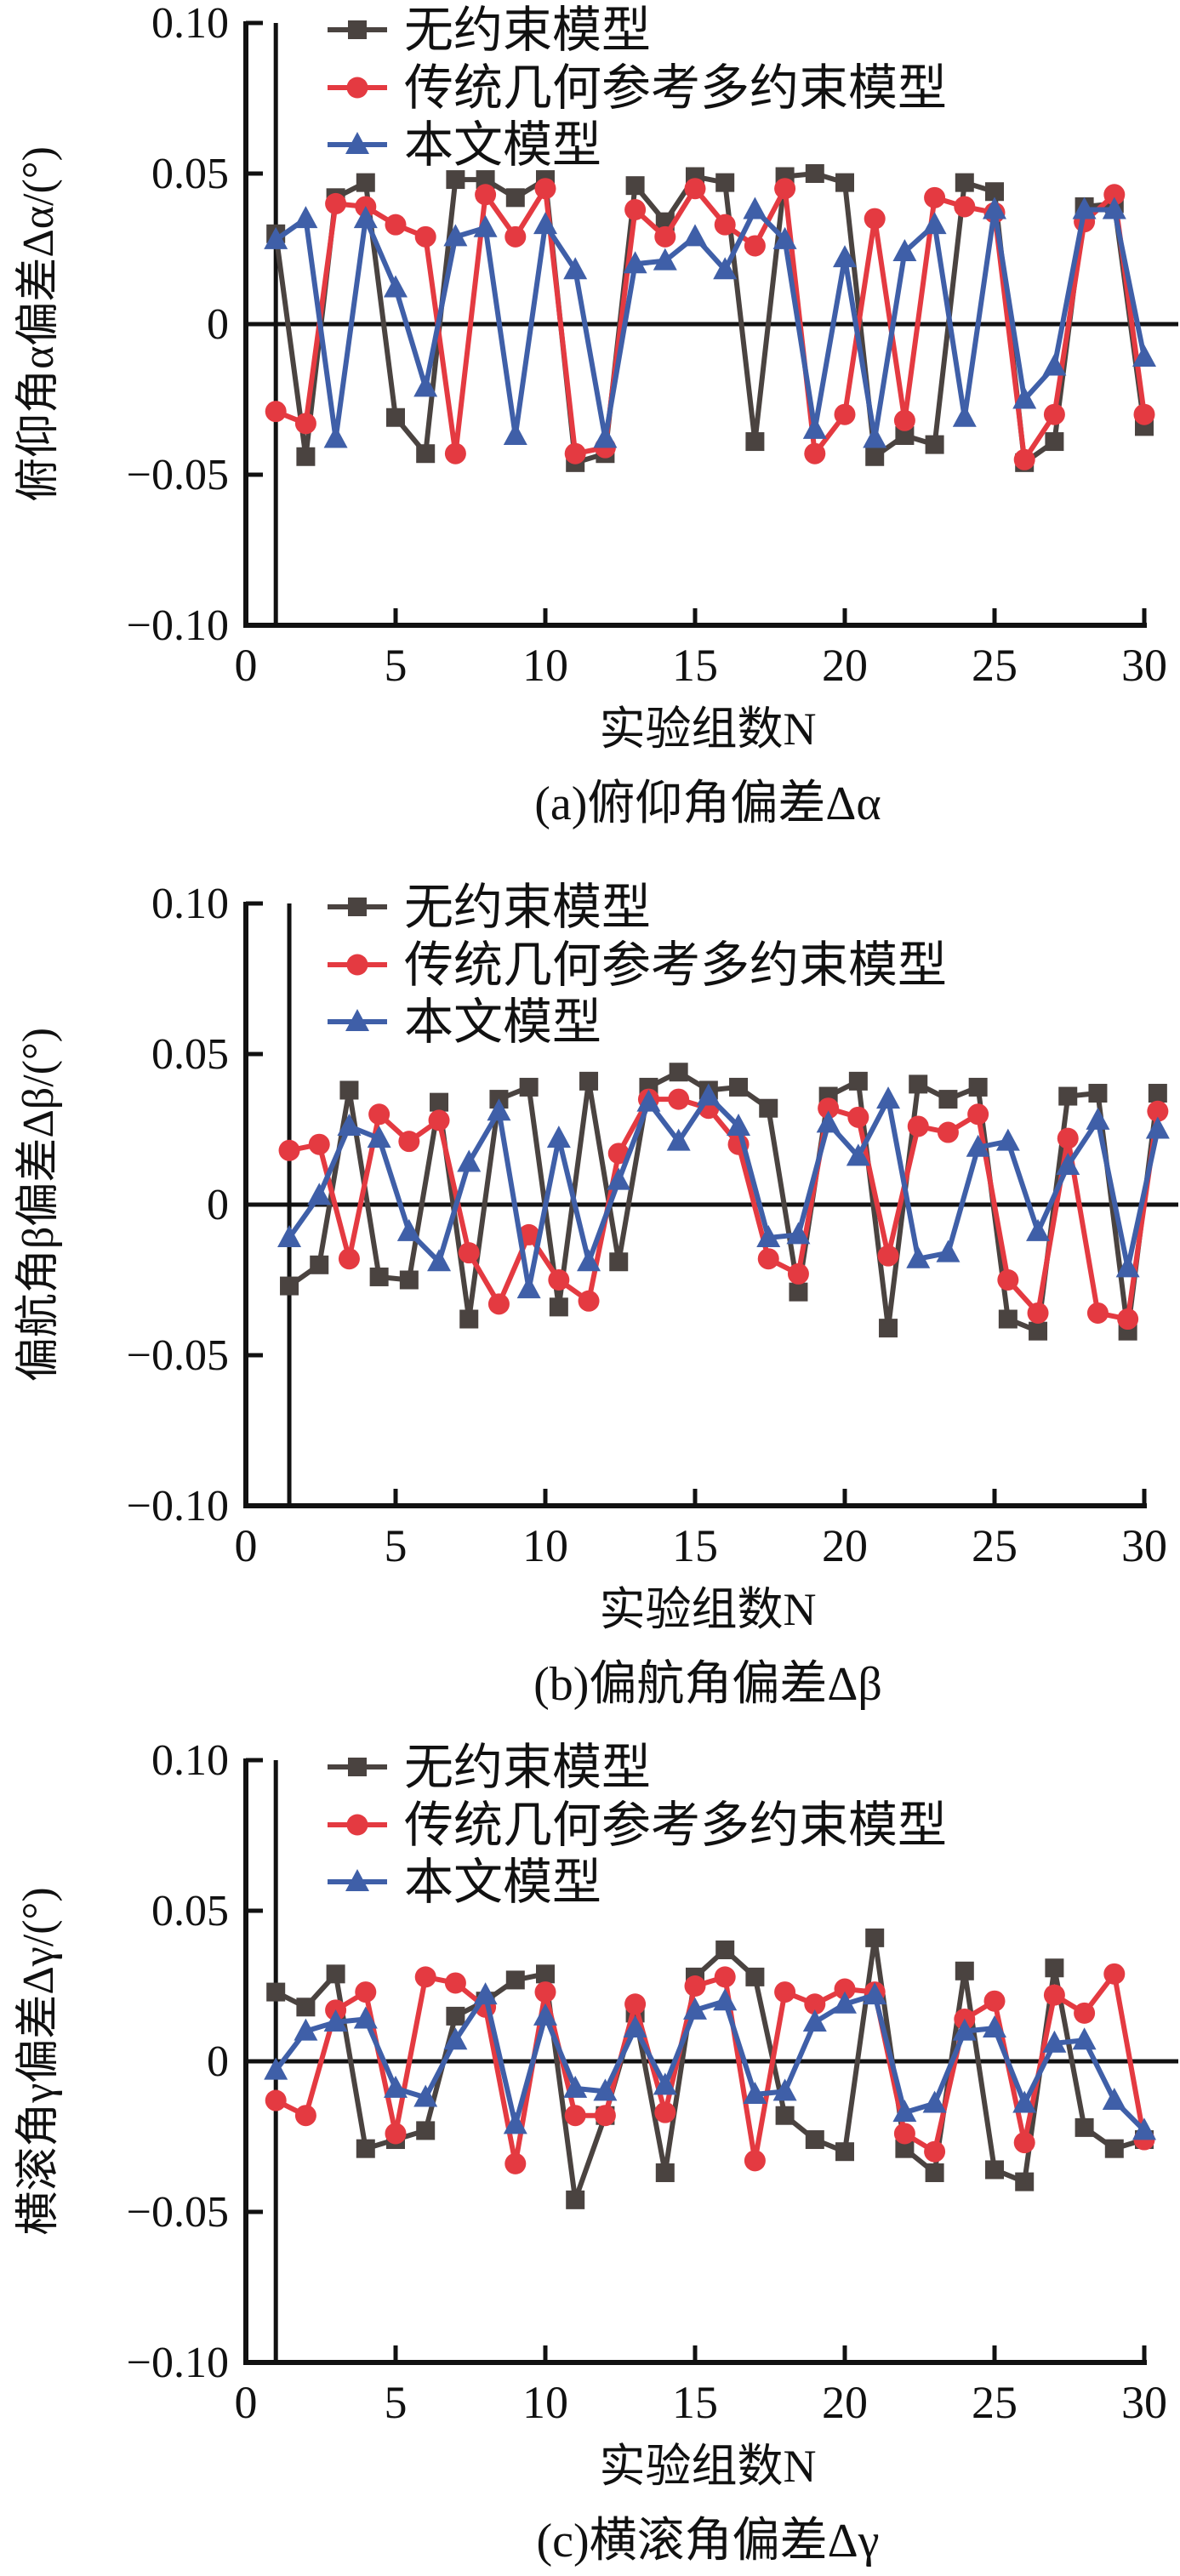  Describe the element at coordinates (464, 1022) in the screenshot. I see `legend-item: 本文模型` at that location.